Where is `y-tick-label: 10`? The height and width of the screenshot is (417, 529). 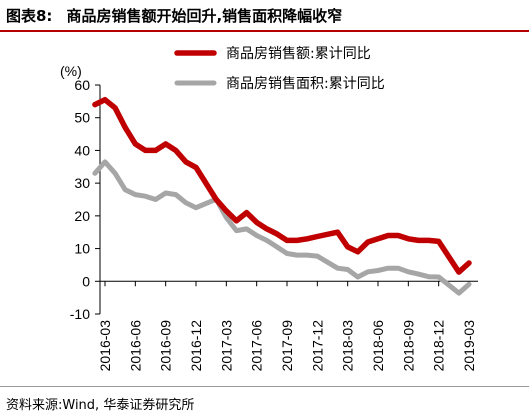 y-tick-label: 10 is located at coordinates (82, 249).